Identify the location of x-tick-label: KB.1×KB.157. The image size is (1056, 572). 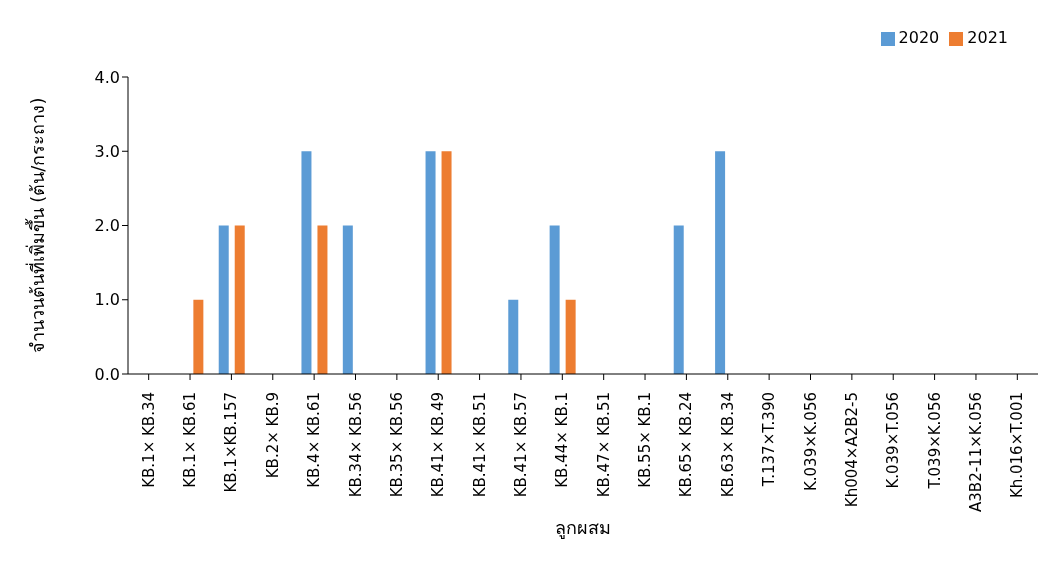
(231, 442).